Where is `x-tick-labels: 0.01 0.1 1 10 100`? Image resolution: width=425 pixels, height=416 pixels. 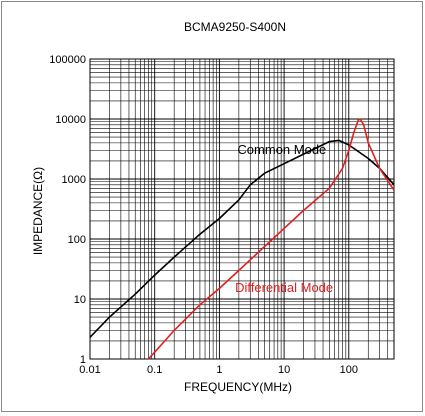 x-tick-labels: 0.01 0.1 1 10 100 is located at coordinates (218, 370).